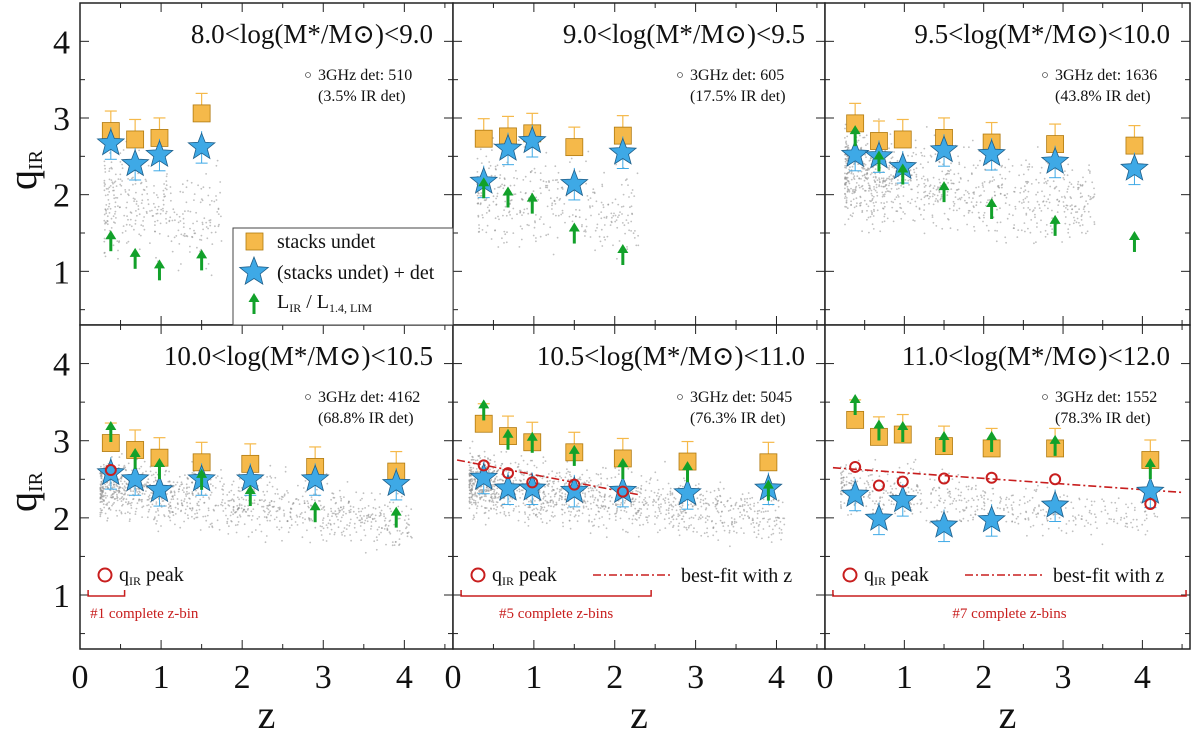  I want to click on qir-peak-marker, so click(622, 491).